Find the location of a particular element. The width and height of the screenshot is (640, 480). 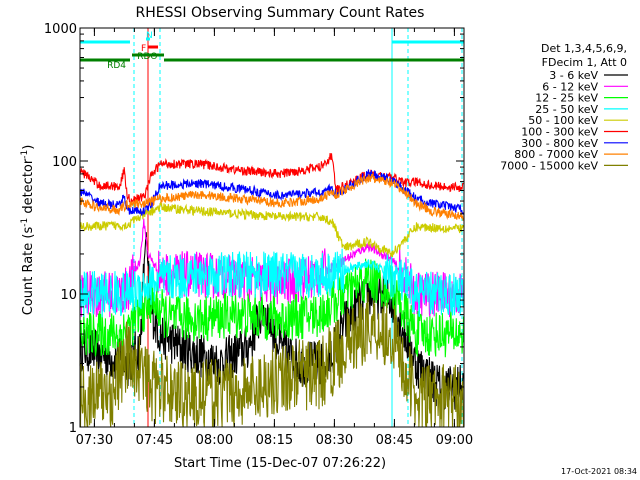

legend-label-5: 100 - 300 keV is located at coordinates (559, 132).